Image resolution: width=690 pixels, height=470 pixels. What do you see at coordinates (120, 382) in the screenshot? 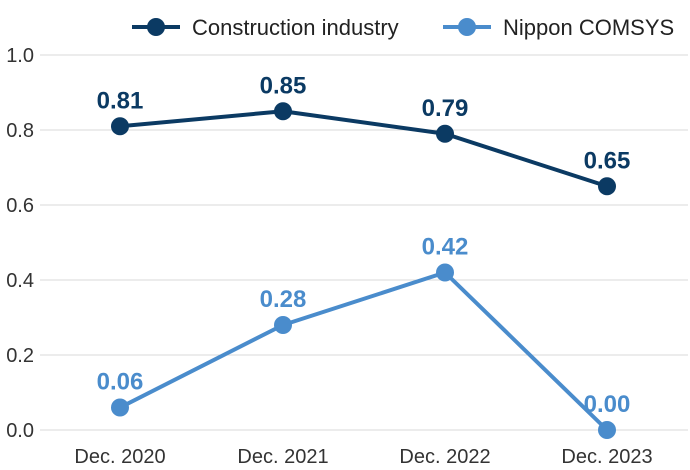
I see `data-label: 0.06` at bounding box center [120, 382].